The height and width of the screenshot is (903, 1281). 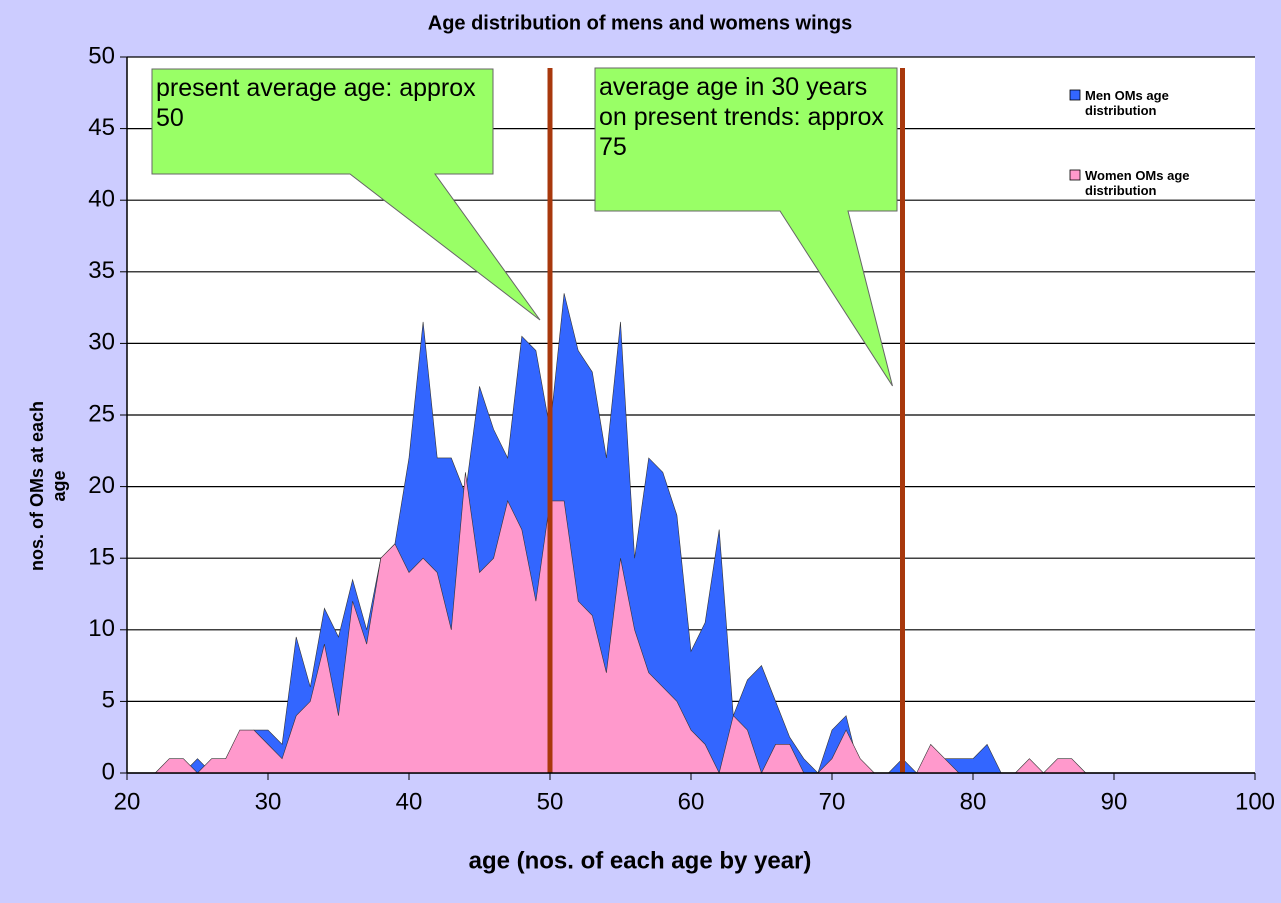 I want to click on y-tick-label: 40, so click(x=101, y=199).